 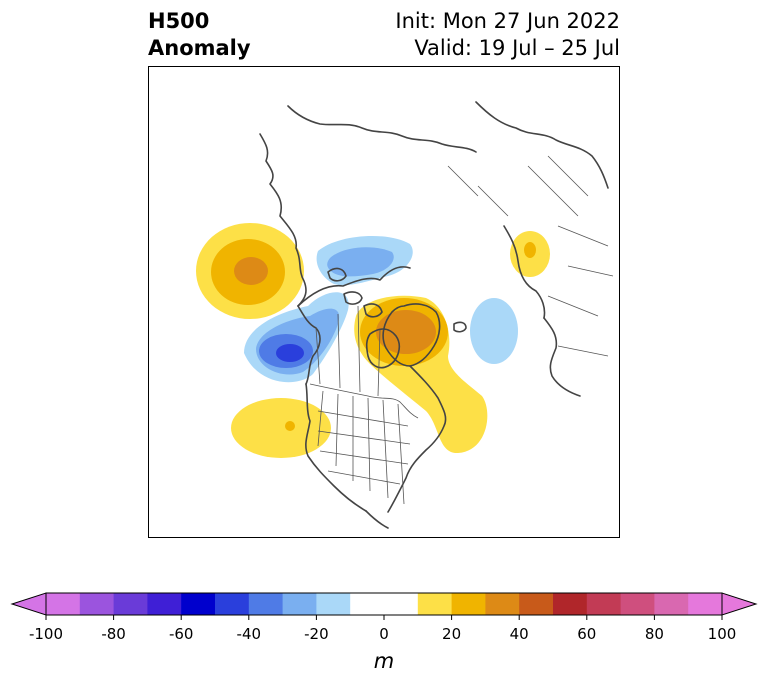 I want to click on coast-hudson-bay, so click(x=382, y=348).